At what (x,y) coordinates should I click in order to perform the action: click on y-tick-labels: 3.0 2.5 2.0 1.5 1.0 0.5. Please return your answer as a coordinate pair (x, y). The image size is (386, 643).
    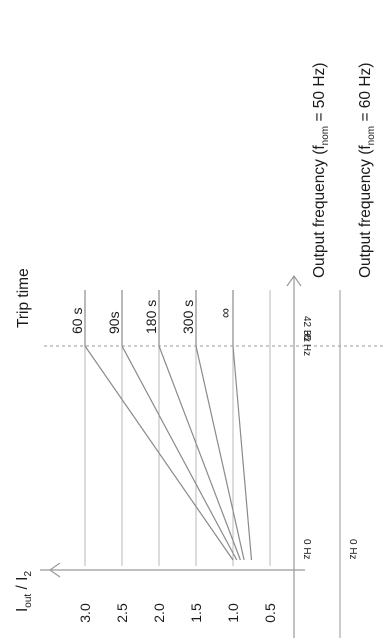
    Looking at the image, I should click on (177, 613).